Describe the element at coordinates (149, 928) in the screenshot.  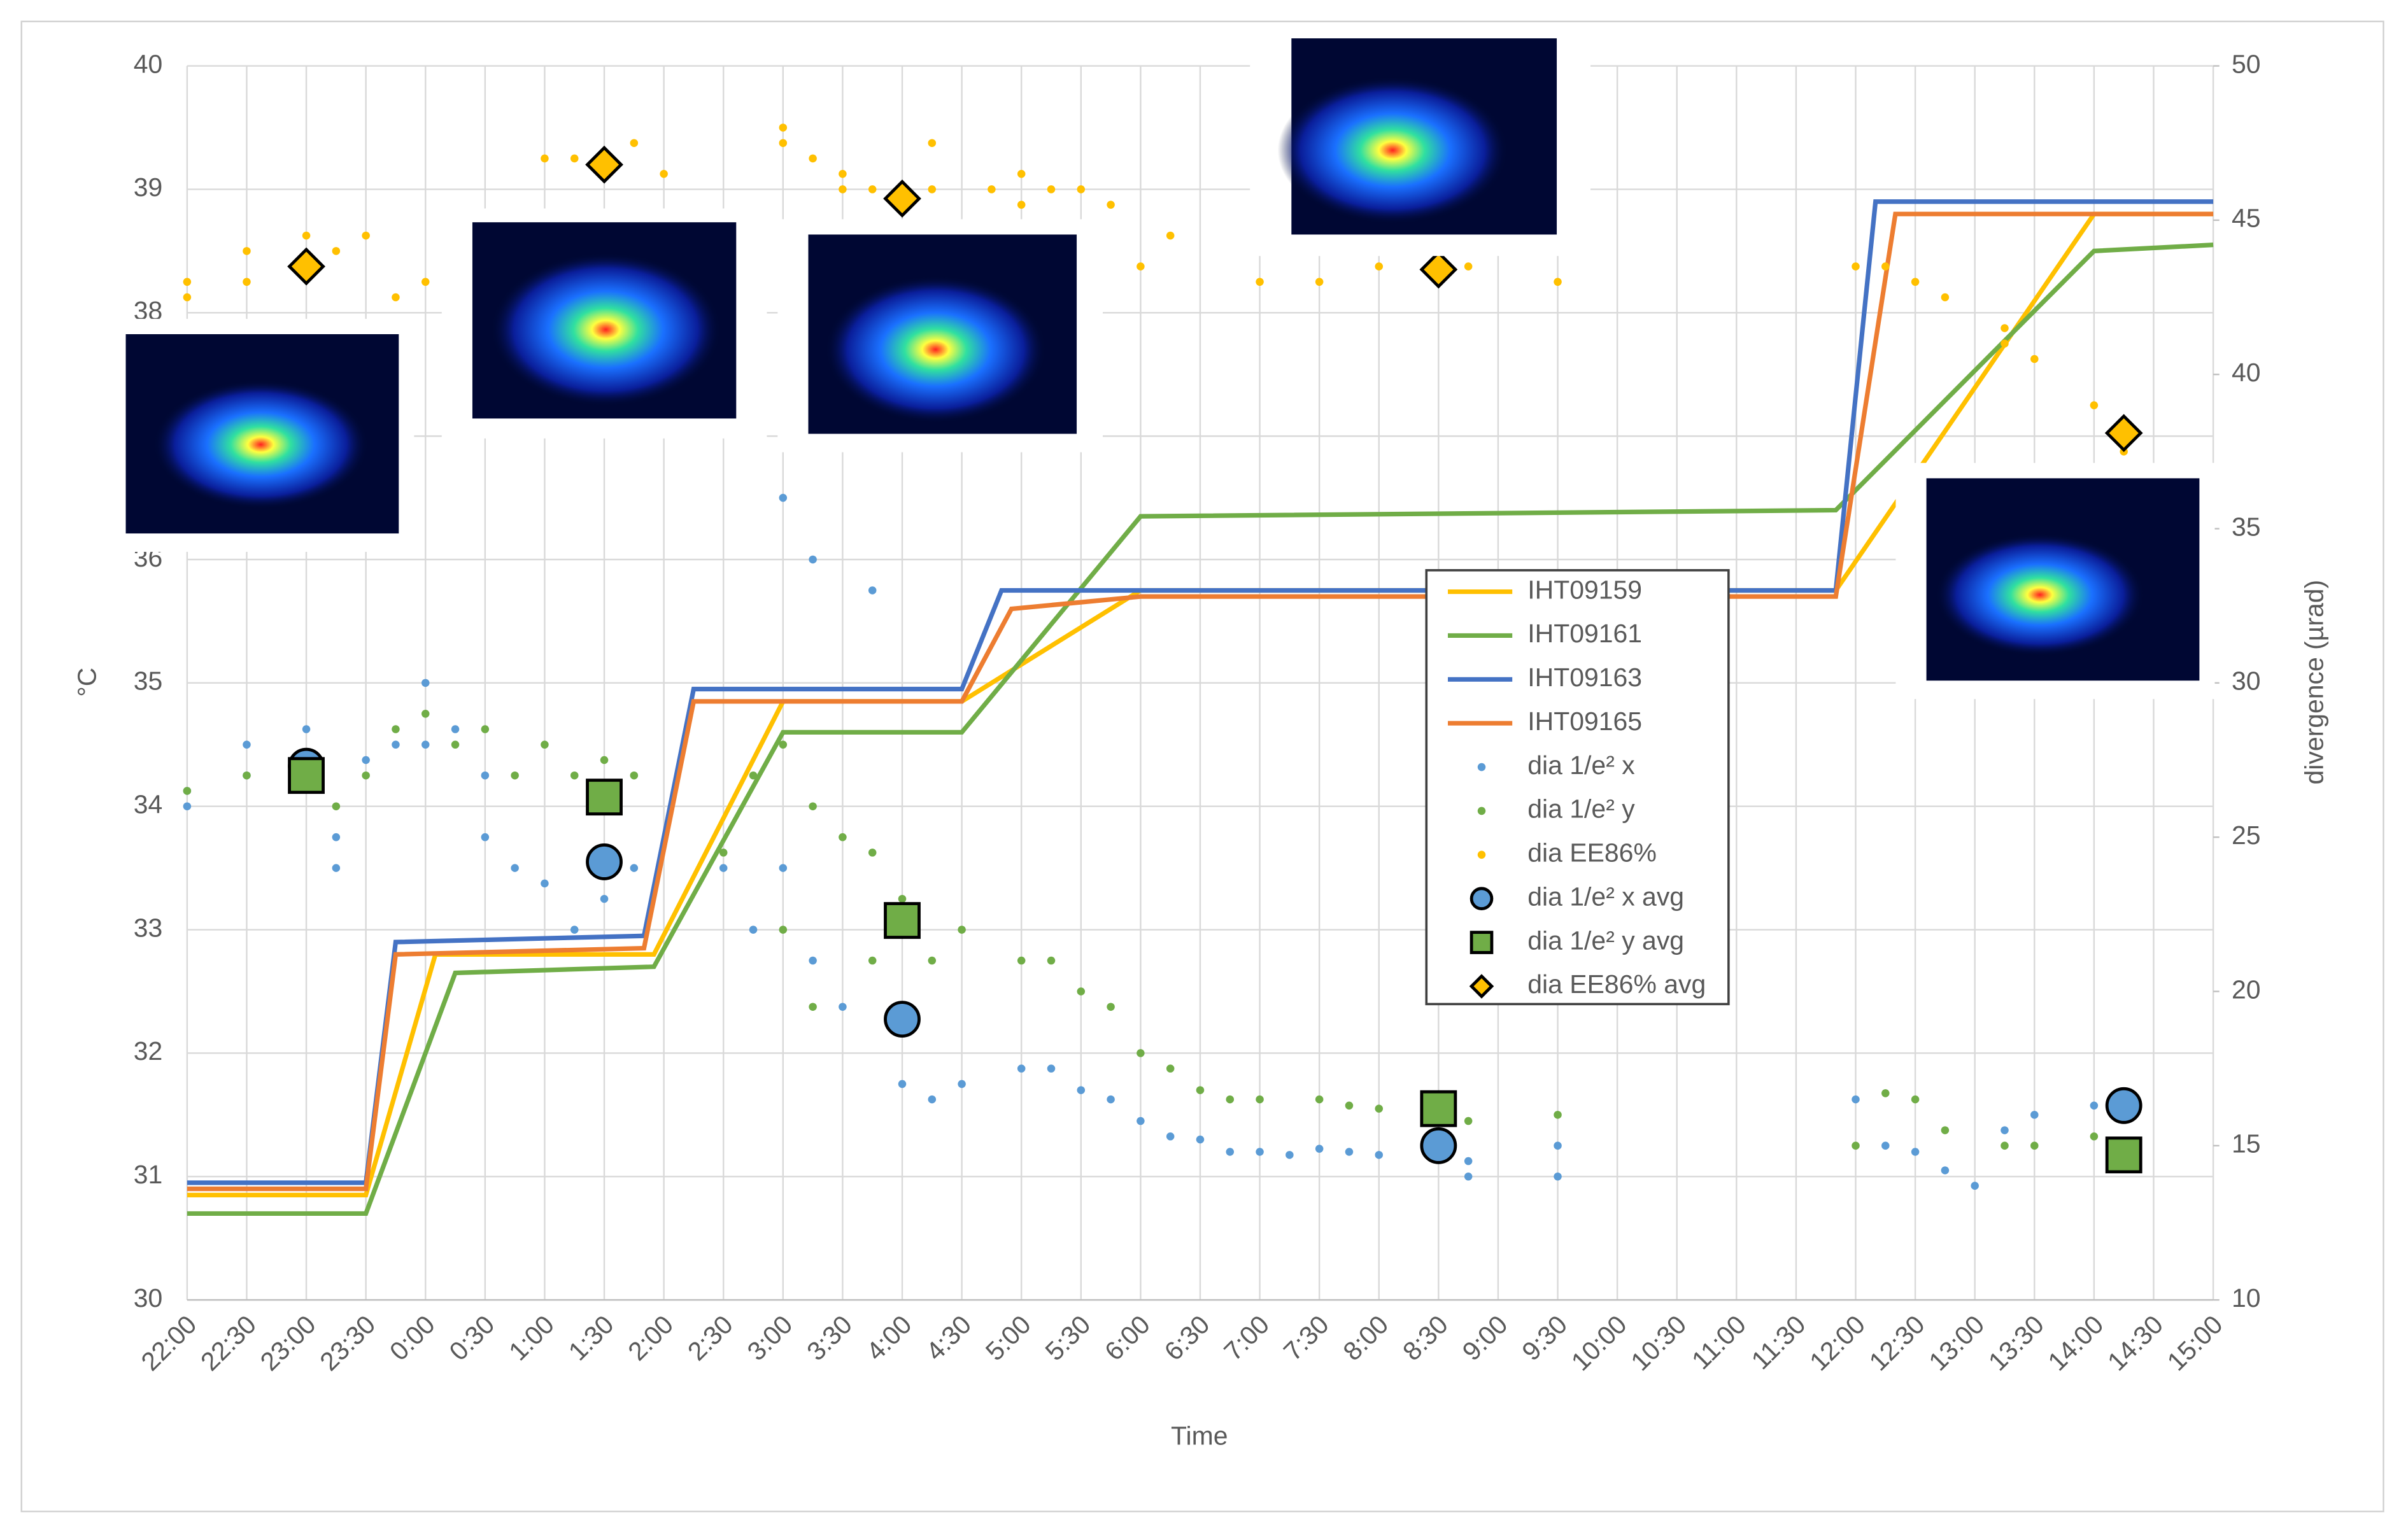
I see `y-tick-label: 33` at that location.